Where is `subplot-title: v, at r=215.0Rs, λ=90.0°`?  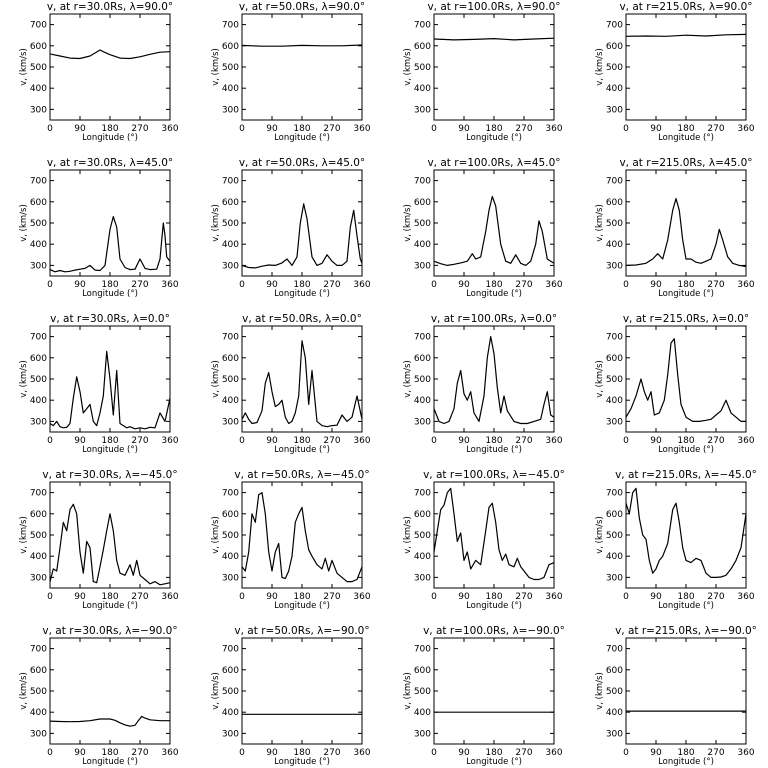
subplot-title: v, at r=215.0Rs, λ=90.0° is located at coordinates (685, 7).